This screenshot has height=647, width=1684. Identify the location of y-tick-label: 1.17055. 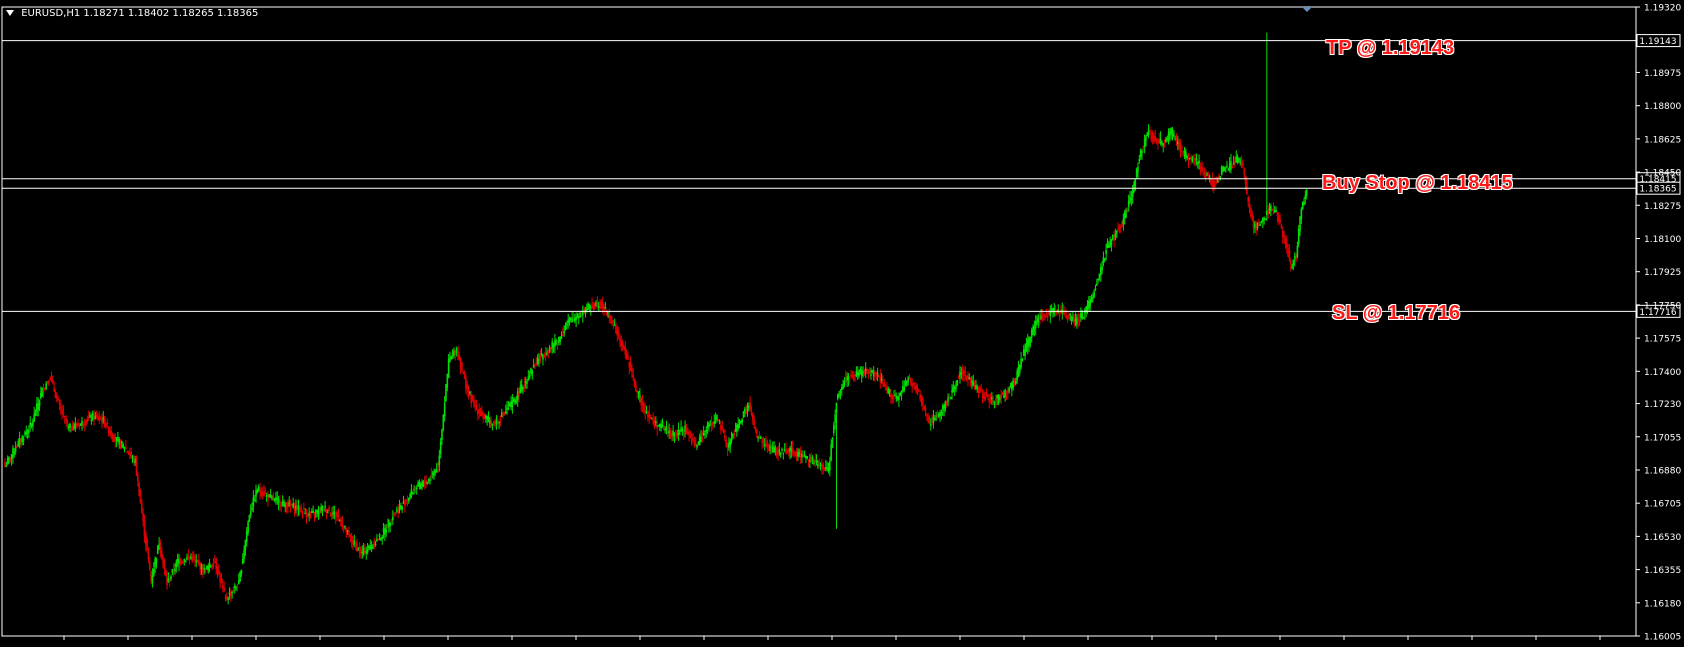
(1662, 438).